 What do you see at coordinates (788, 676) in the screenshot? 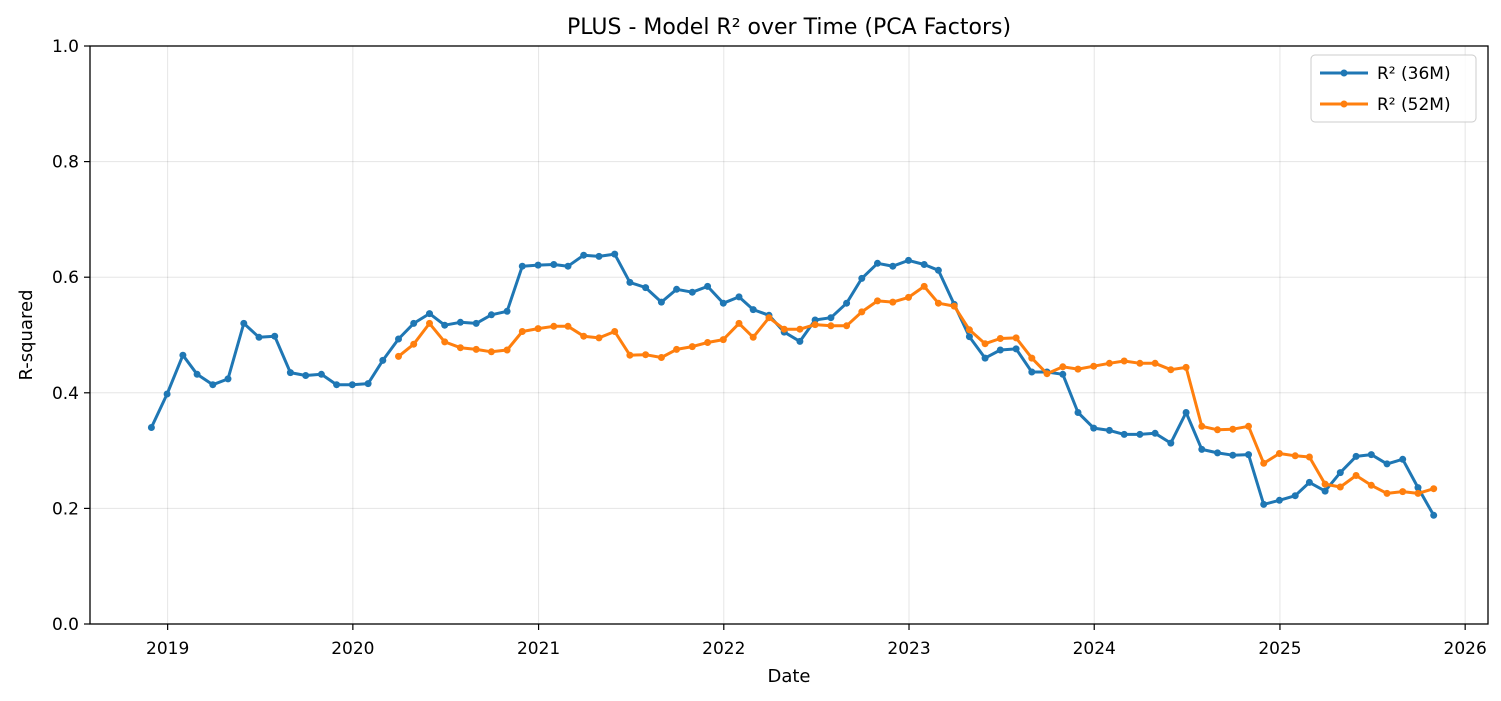
I see `x-axis-label: Date` at bounding box center [788, 676].